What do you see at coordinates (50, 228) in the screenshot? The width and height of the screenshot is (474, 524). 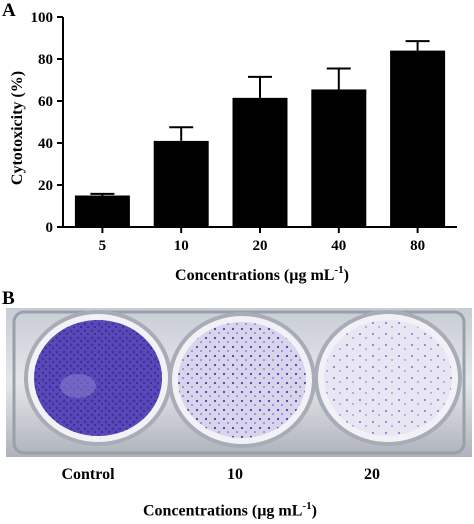 I see `y-tick-label: 0` at bounding box center [50, 228].